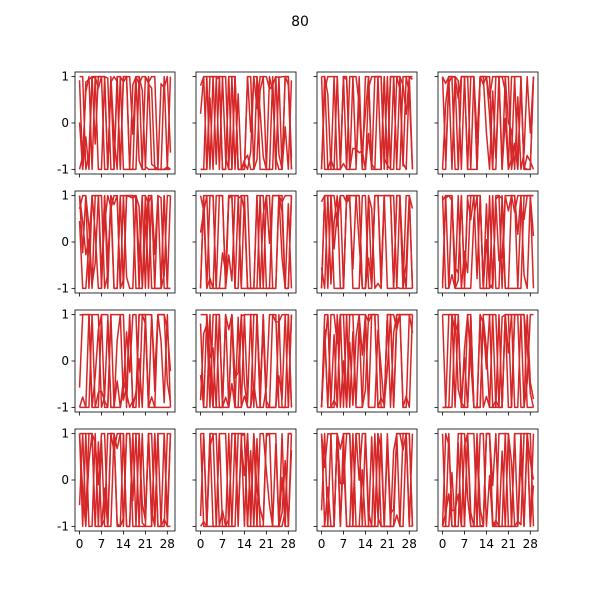 This screenshot has width=600, height=600. Describe the element at coordinates (300, 22) in the screenshot. I see `figure-title: 80` at that location.